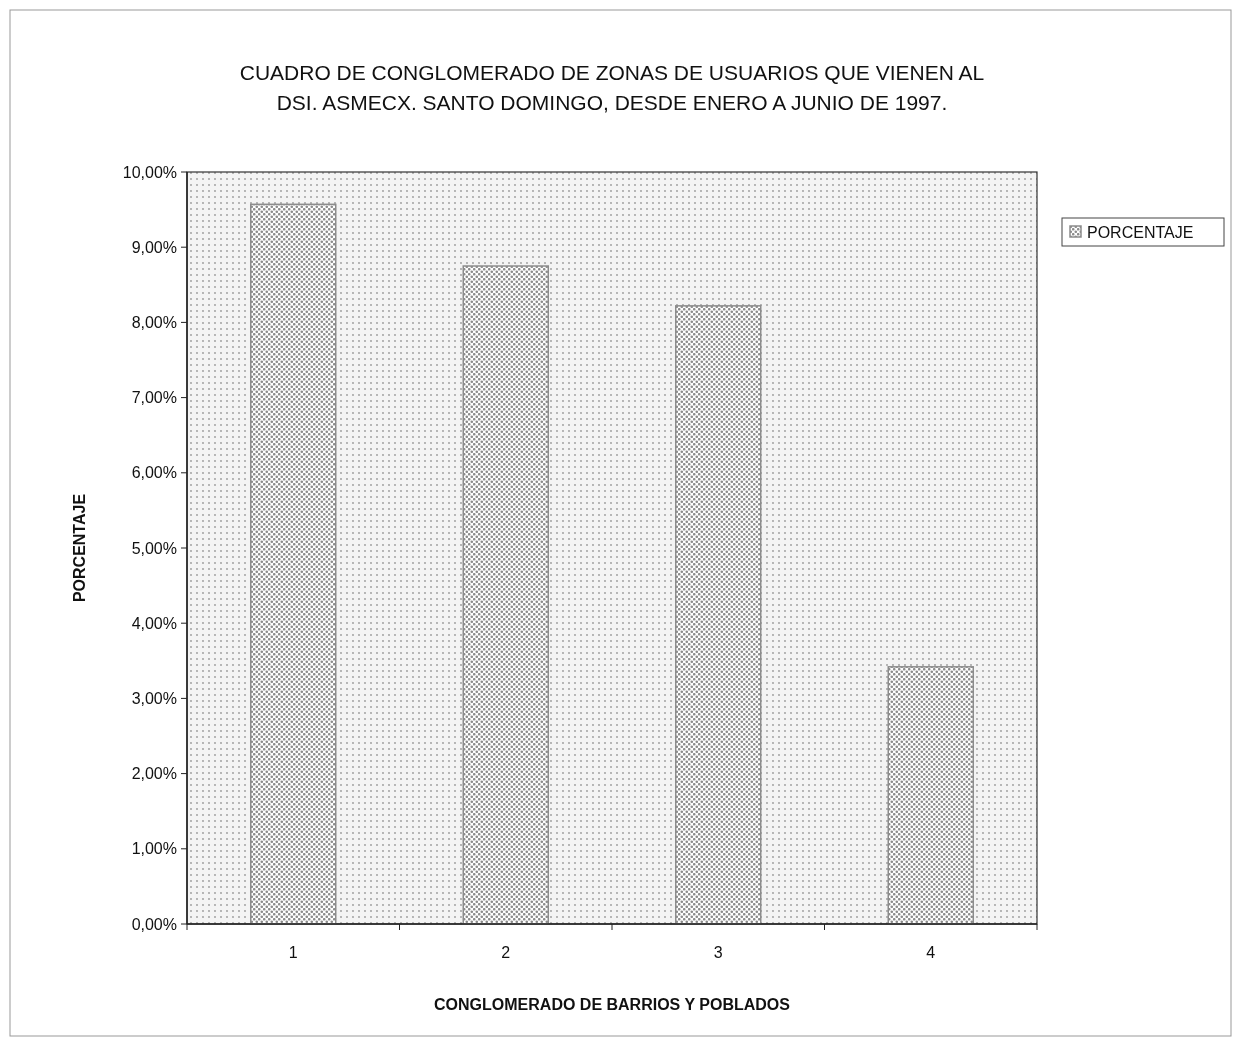  Describe the element at coordinates (154, 623) in the screenshot. I see `y-tick-label: 4,00%` at that location.